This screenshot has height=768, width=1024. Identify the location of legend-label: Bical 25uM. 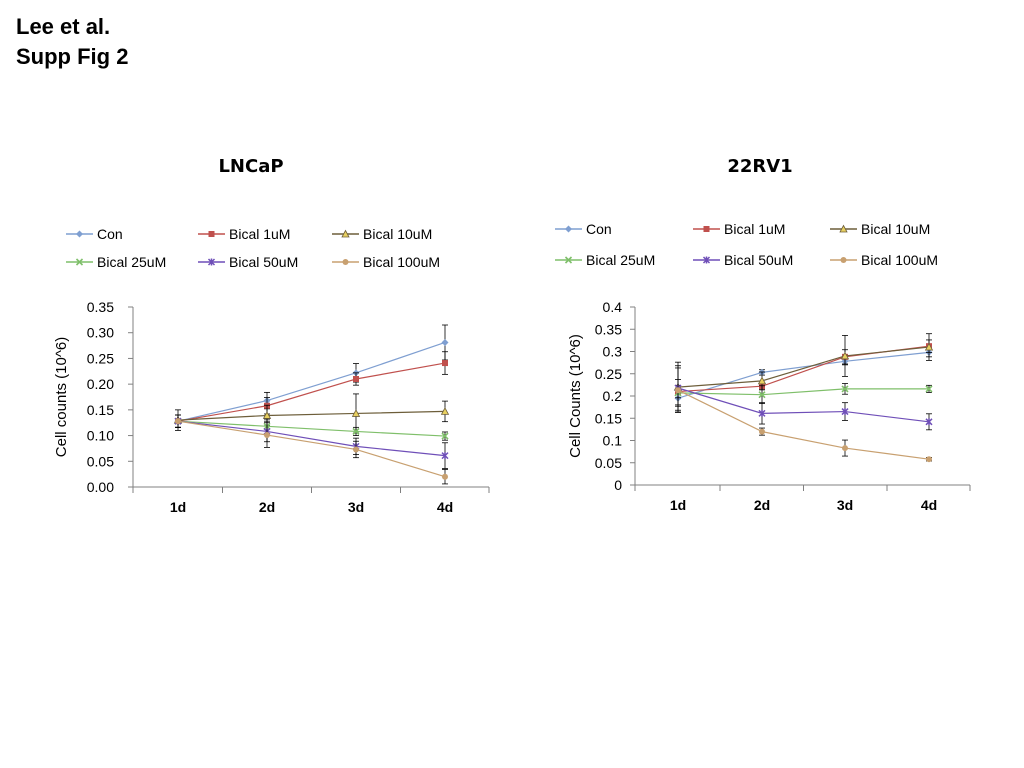
(131, 262).